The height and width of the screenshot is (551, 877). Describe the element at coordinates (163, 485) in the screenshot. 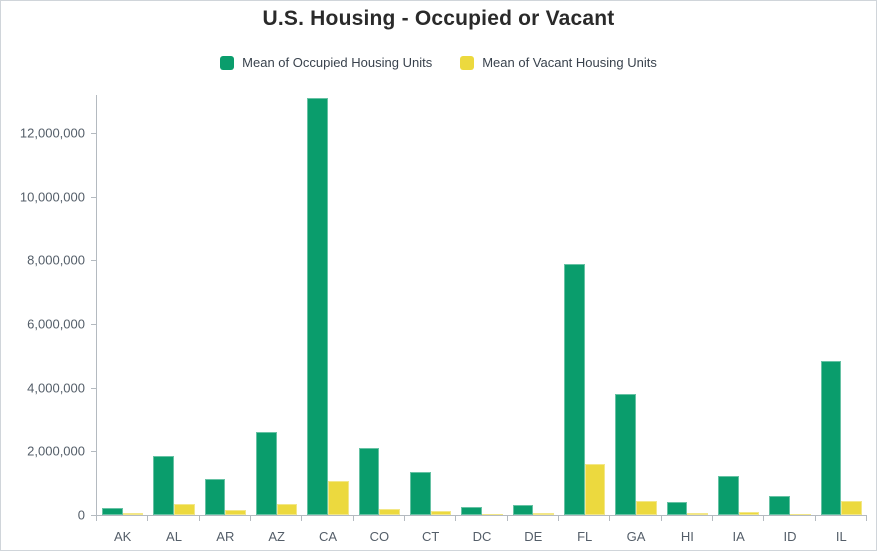

I see `bar-occupied-AL` at that location.